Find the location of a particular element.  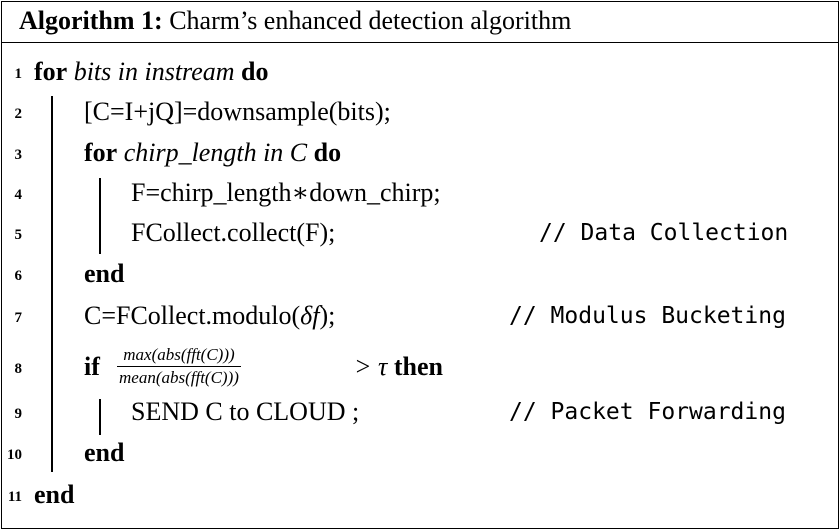

keyword-if: if is located at coordinates (92, 366).